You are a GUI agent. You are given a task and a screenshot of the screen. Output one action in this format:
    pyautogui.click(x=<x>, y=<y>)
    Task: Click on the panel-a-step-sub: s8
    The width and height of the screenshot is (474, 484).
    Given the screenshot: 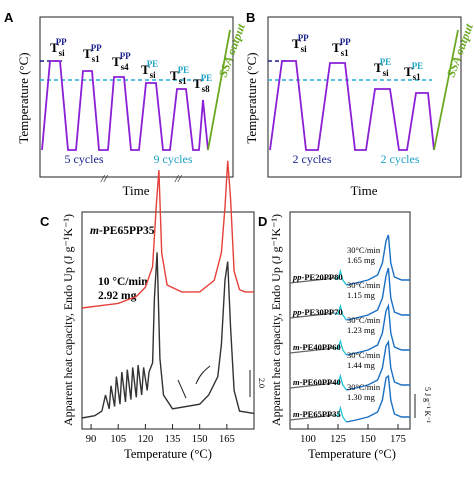 What is the action you would take?
    pyautogui.click(x=206, y=89)
    